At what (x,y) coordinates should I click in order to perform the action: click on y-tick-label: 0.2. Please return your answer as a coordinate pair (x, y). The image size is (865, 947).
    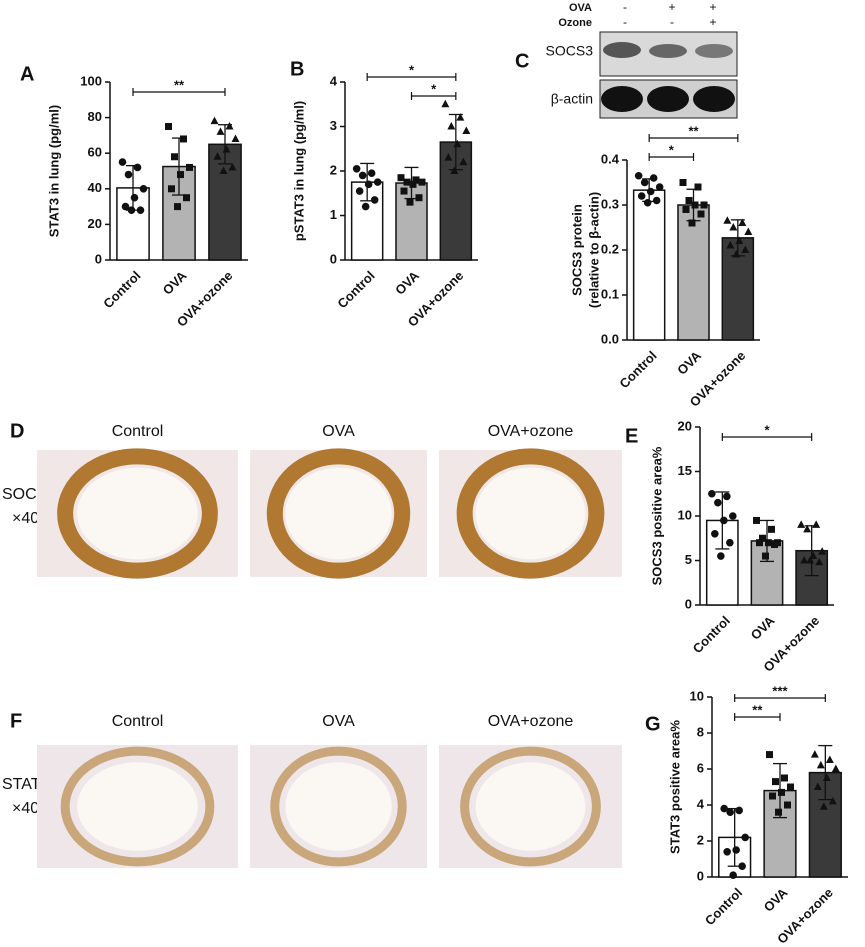
    Looking at the image, I should click on (610, 248).